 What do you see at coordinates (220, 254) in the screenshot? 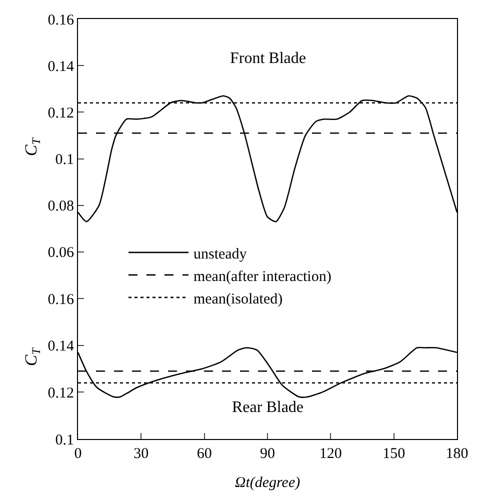
I see `legend-label: unsteady` at bounding box center [220, 254].